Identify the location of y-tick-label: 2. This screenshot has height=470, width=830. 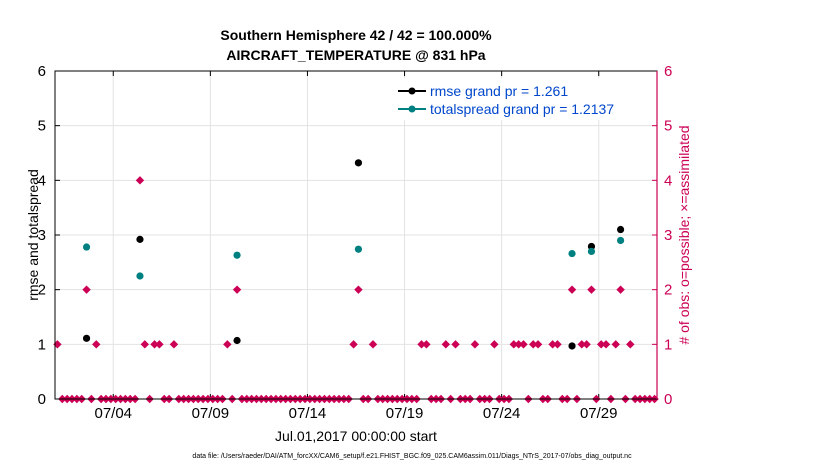
(42, 290).